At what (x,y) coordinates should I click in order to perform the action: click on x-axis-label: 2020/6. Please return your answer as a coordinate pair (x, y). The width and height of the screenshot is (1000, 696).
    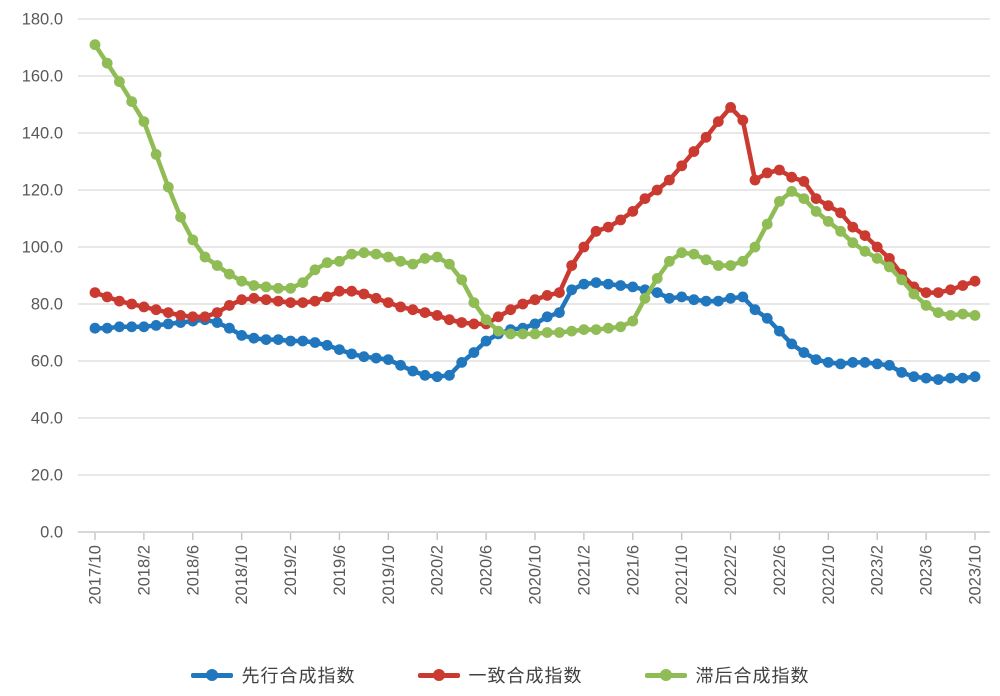
    Looking at the image, I should click on (487, 570).